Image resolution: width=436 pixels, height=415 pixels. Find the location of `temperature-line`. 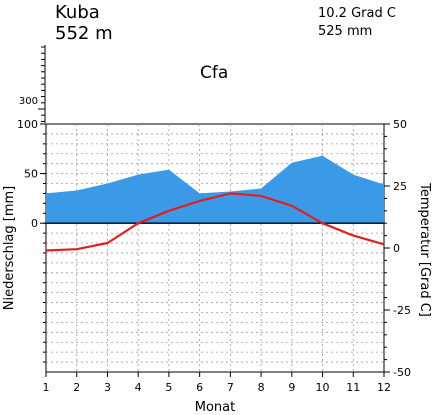

temperature-line is located at coordinates (215, 222).